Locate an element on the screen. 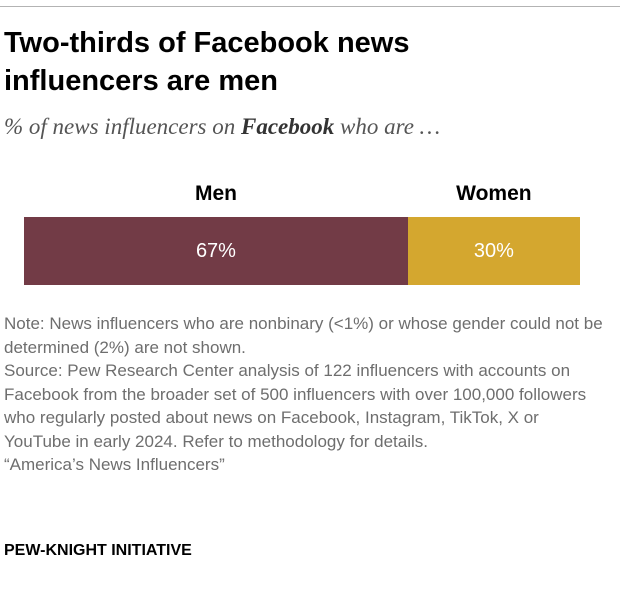 This screenshot has width=620, height=594. bar-value-label-men: 67% is located at coordinates (215, 251).